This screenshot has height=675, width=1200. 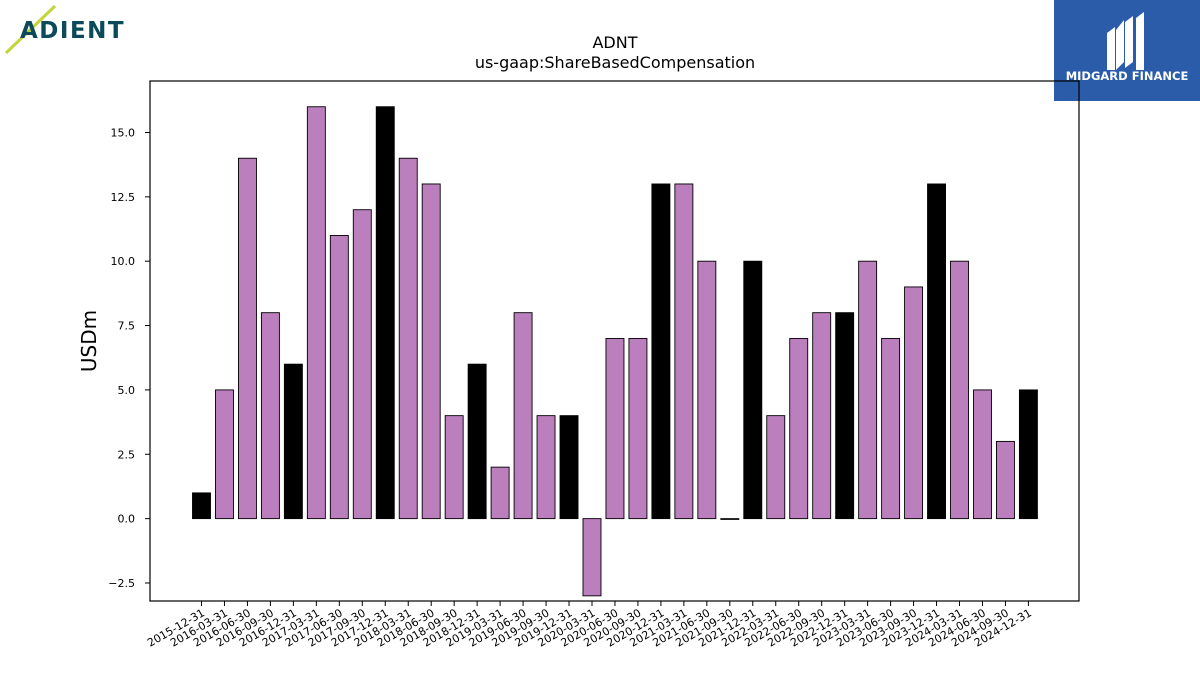 What do you see at coordinates (614, 42) in the screenshot?
I see `chart-title: ADNT` at bounding box center [614, 42].